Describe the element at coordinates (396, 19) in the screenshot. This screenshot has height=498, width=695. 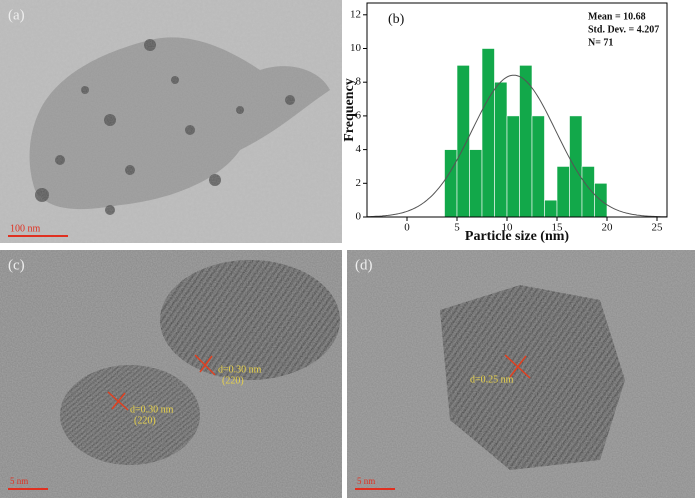
I see `panel-label: (b)` at that location.